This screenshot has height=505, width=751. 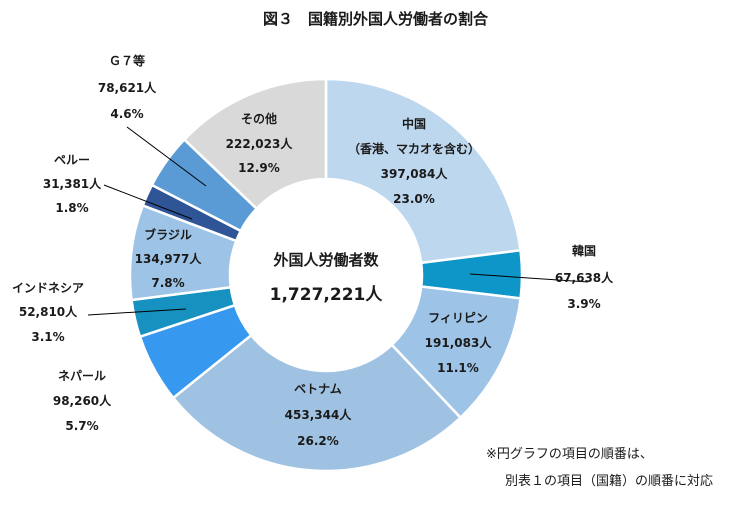 I want to click on label-indonesia-count: 52,810人, so click(x=48, y=311).